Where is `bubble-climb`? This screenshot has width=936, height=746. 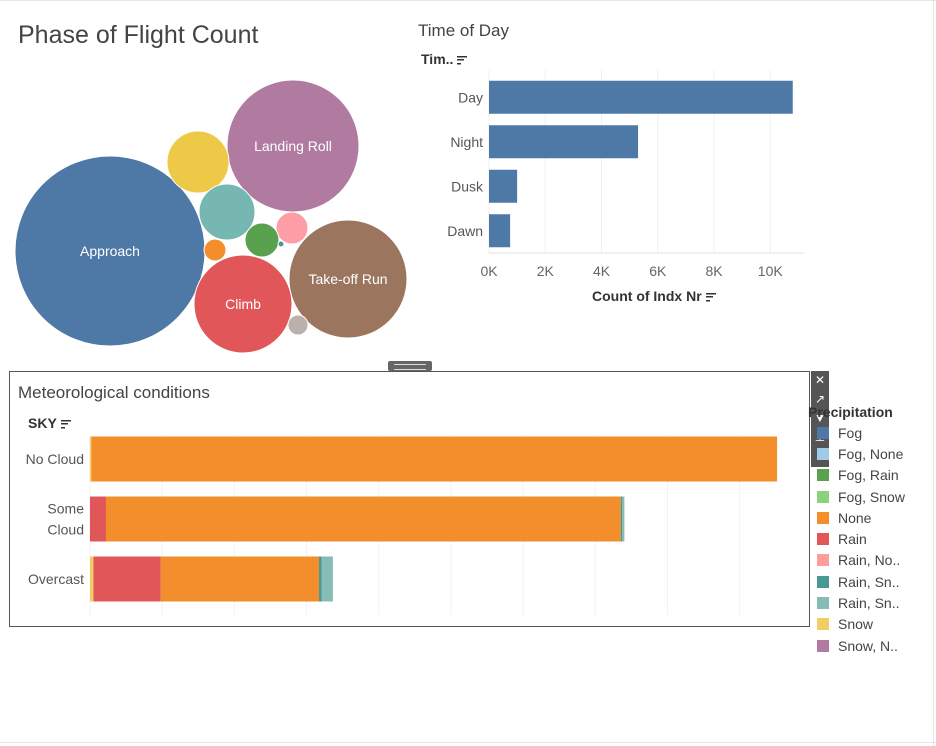
bubble-climb is located at coordinates (243, 304).